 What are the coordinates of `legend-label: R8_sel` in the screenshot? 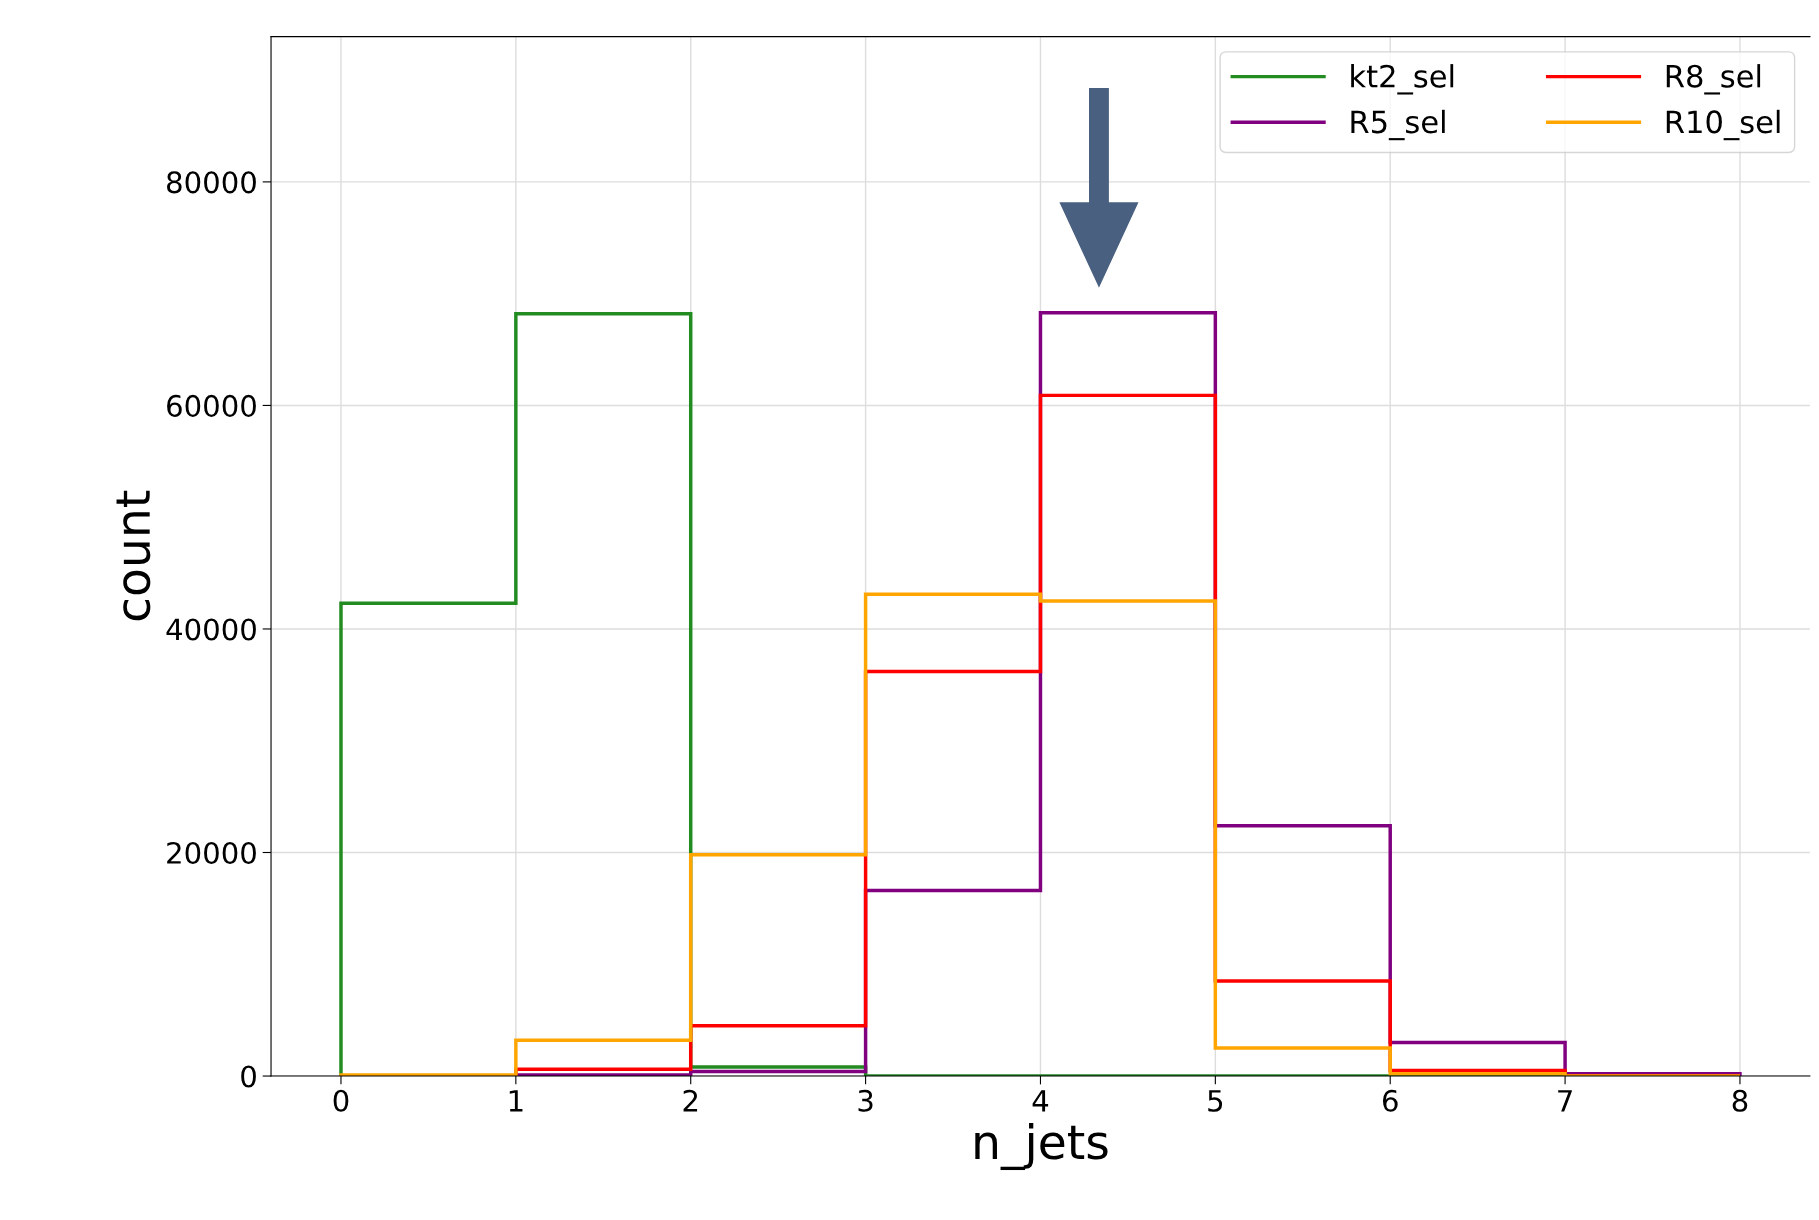 It's located at (1713, 79).